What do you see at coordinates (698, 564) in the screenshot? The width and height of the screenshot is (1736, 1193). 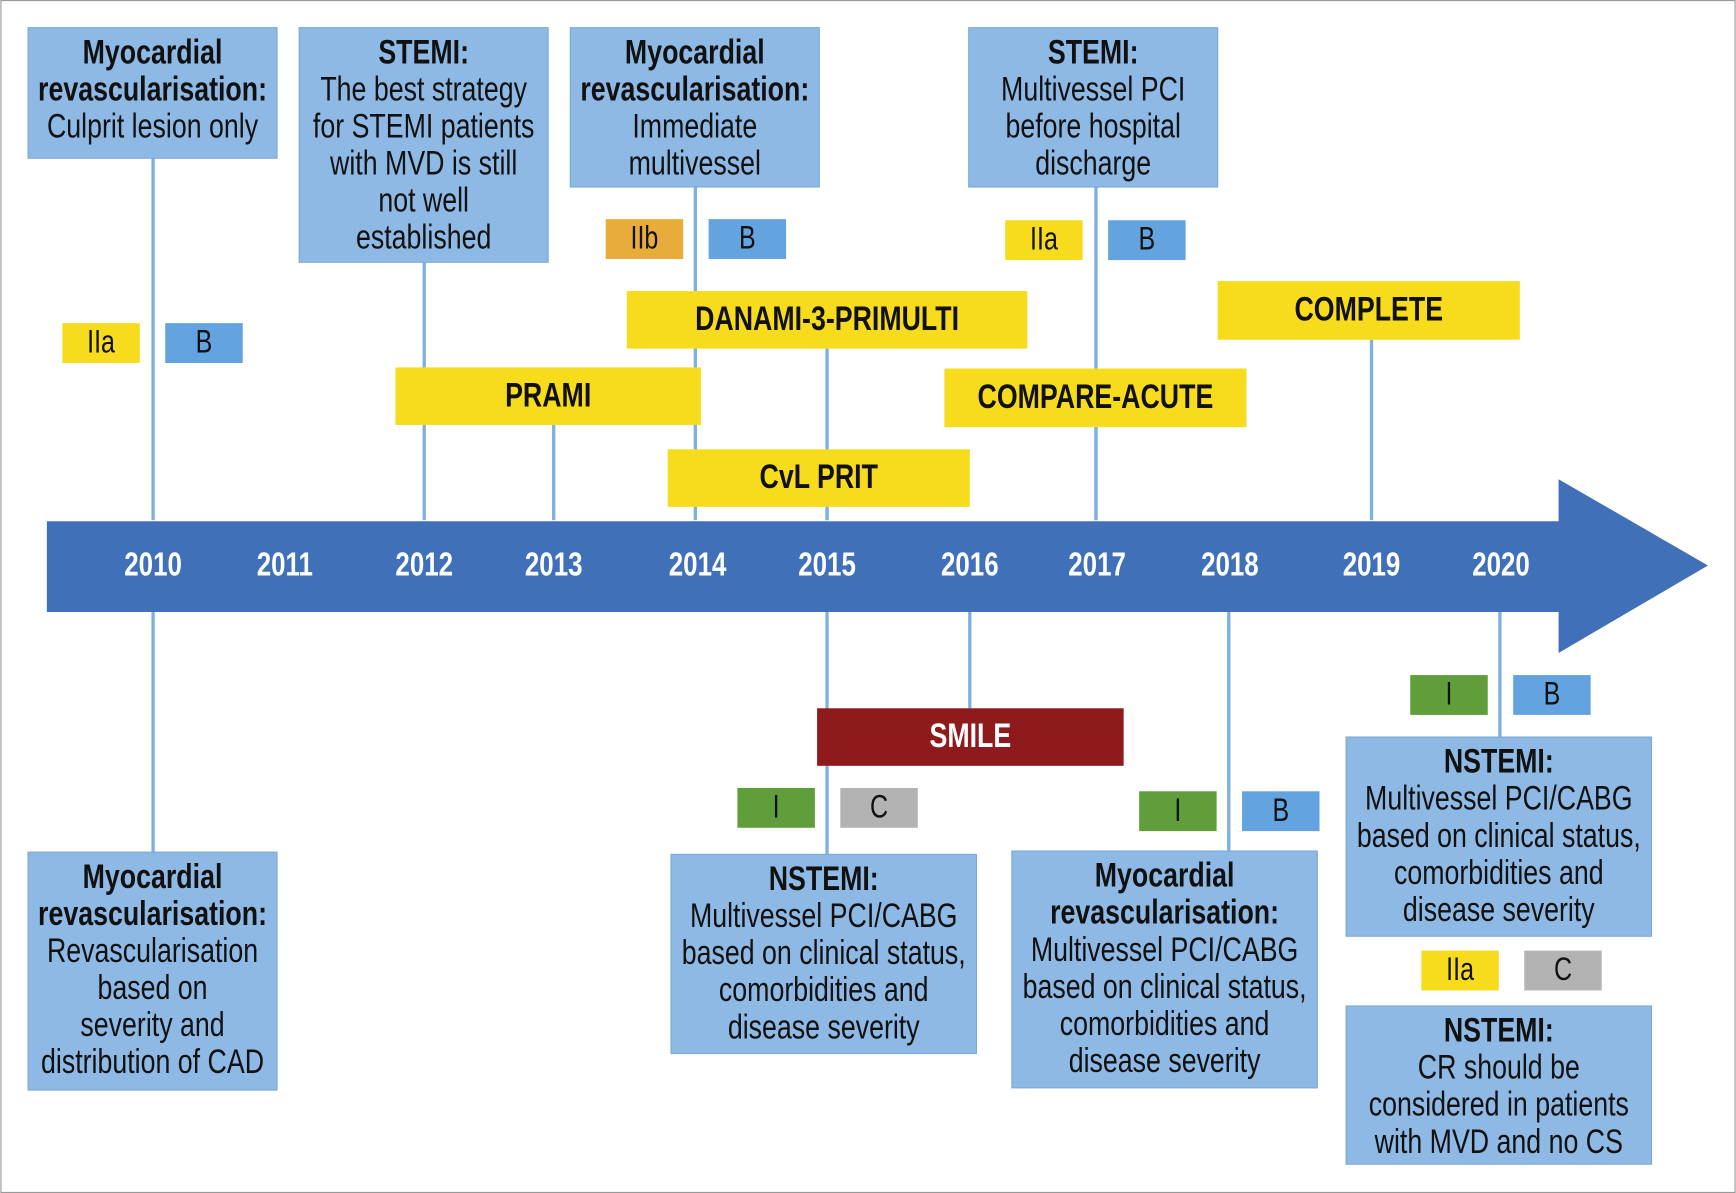 I see `year-label: 2014` at bounding box center [698, 564].